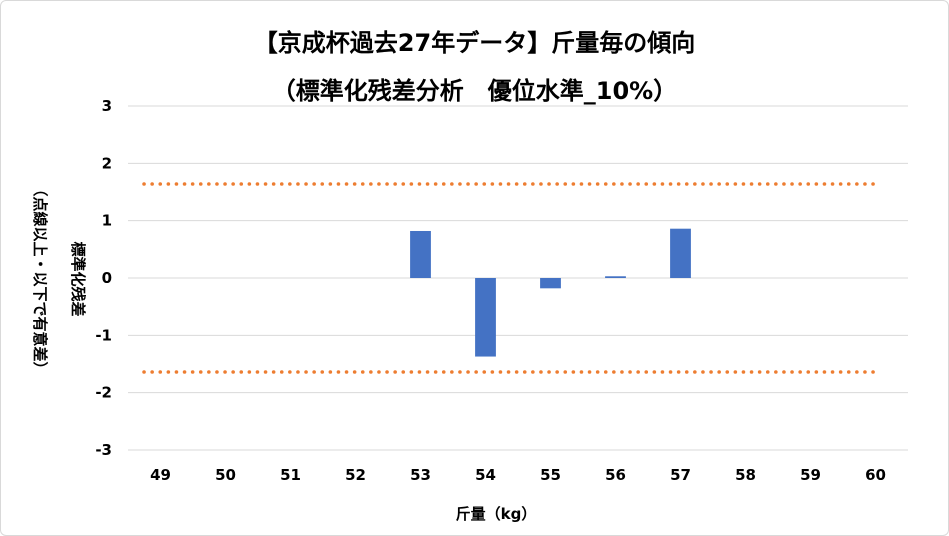 The width and height of the screenshot is (949, 536). What do you see at coordinates (103, 335) in the screenshot?
I see `y-tick-label: -1` at bounding box center [103, 335].